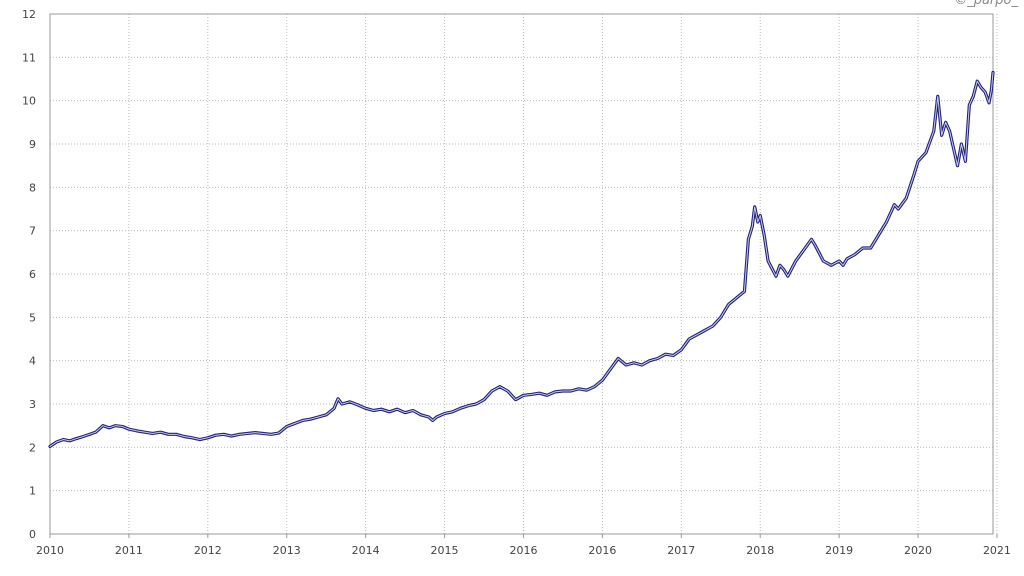 This screenshot has height=576, width=1024. Describe the element at coordinates (997, 550) in the screenshot. I see `x-tick-label: 2021` at that location.